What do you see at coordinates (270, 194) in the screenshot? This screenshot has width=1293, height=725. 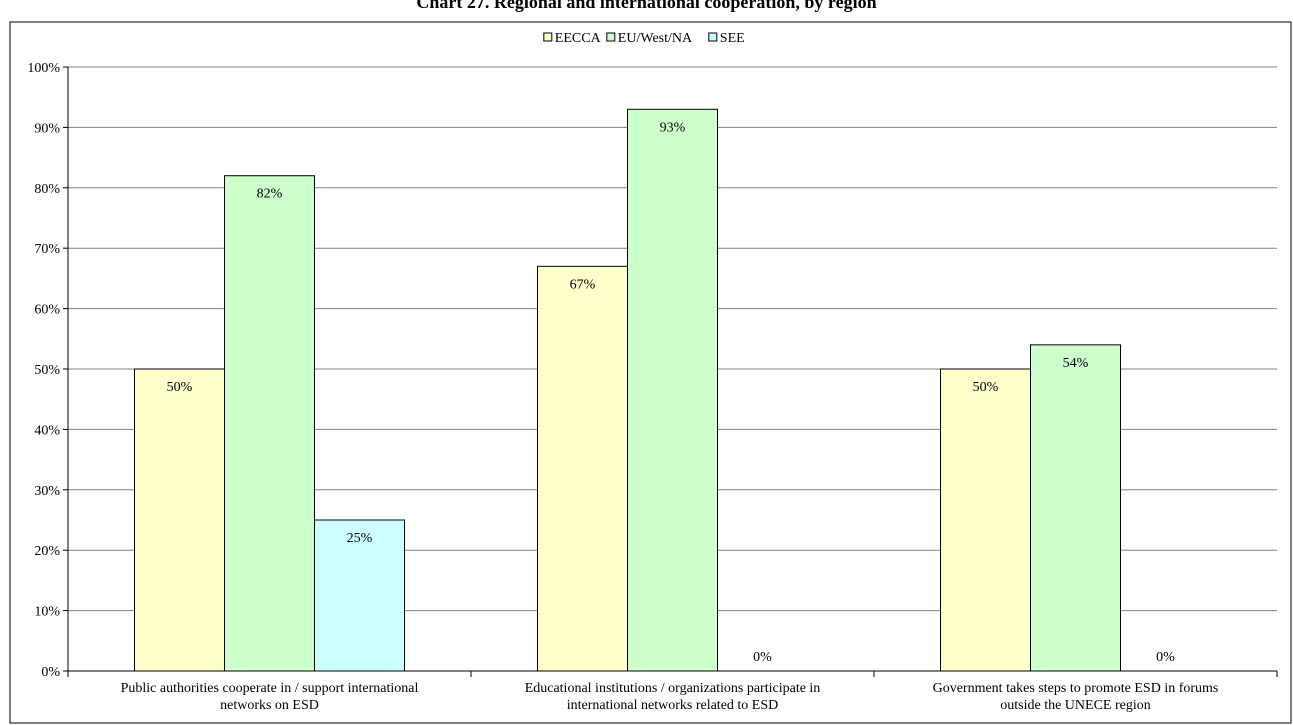 I see `data-label: 82%` at bounding box center [270, 194].